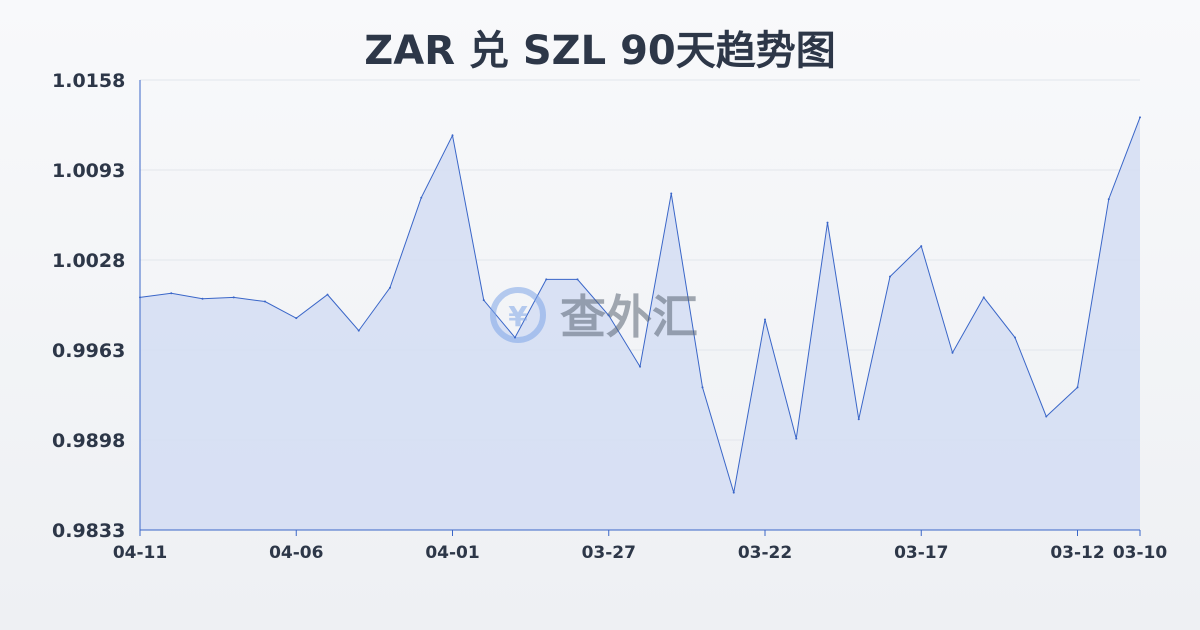 This screenshot has height=630, width=1200. What do you see at coordinates (1077, 553) in the screenshot?
I see `x-tick-label: 03-12` at bounding box center [1077, 553].